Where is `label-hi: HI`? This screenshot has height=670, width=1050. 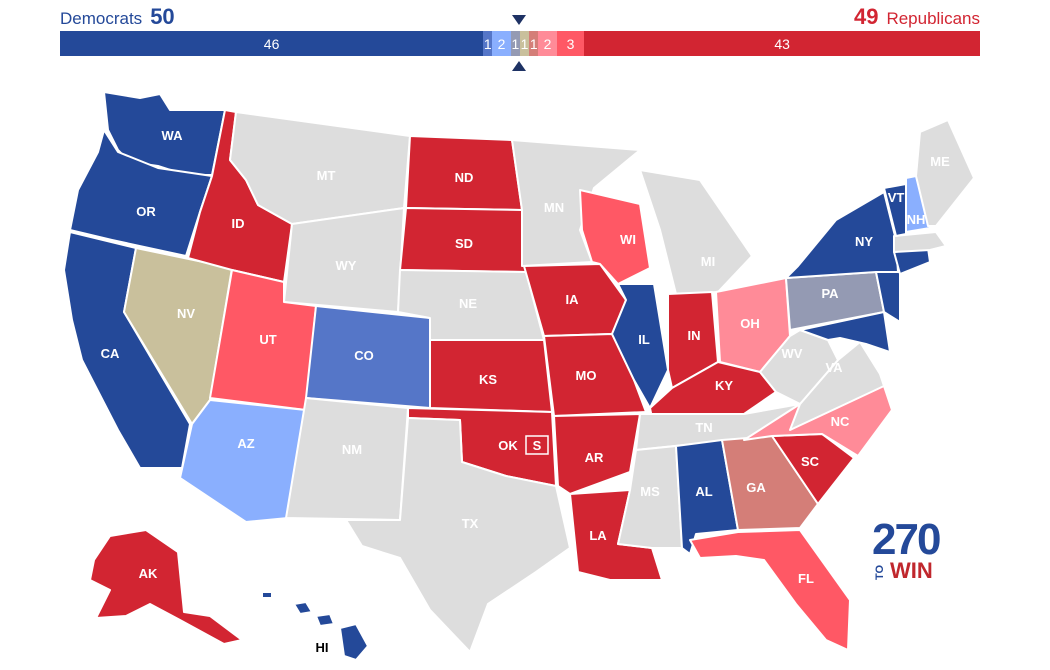
label-hi: HI is located at coordinates (322, 647).